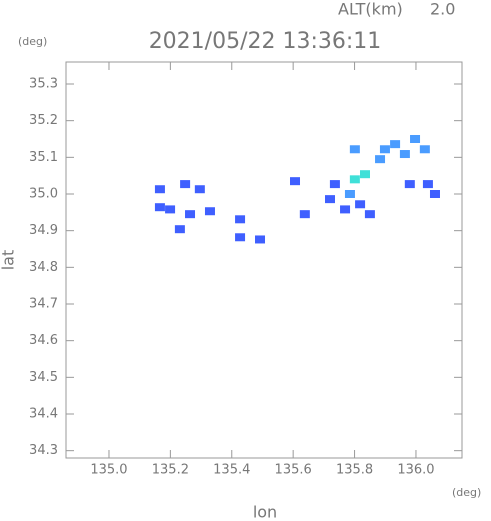 Image resolution: width=491 pixels, height=521 pixels. I want to click on chart-title: 2021/05/22 13:36:11, so click(265, 41).